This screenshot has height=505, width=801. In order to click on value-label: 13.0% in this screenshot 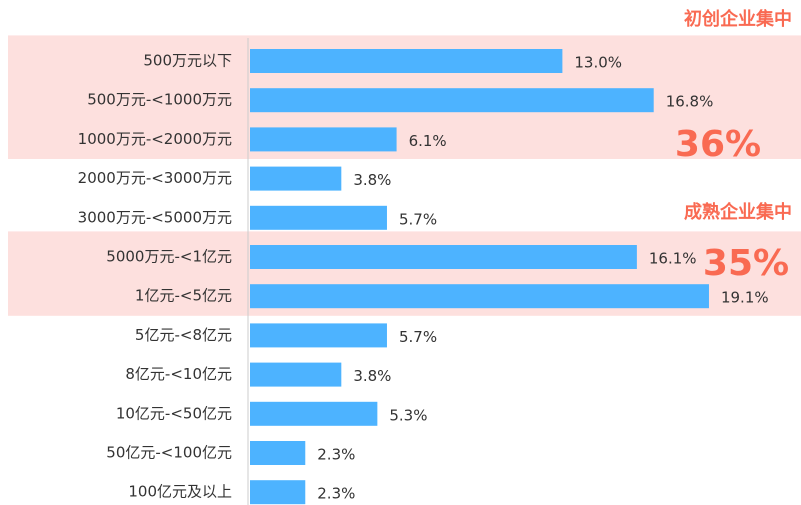, I will do `click(598, 63)`.